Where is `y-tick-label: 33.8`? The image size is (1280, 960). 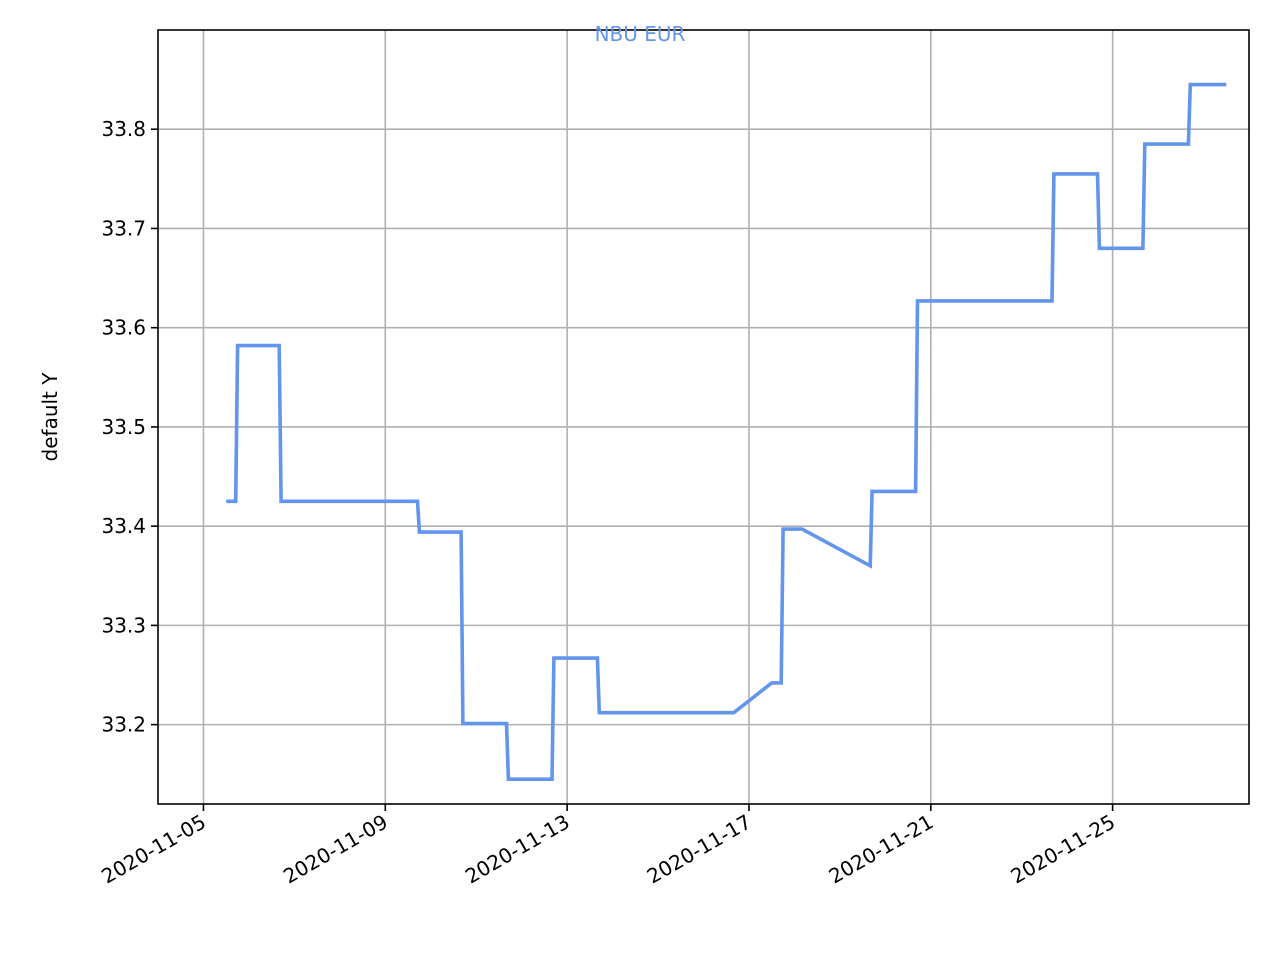
y-tick-label: 33.8 is located at coordinates (123, 129).